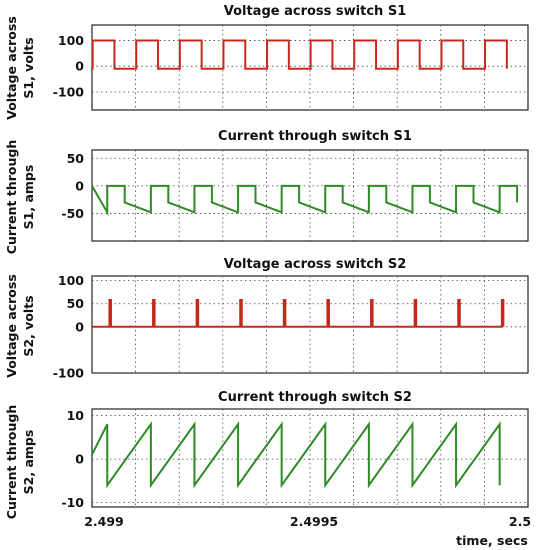 The height and width of the screenshot is (550, 540). What do you see at coordinates (314, 521) in the screenshot?
I see `x-tick-label: 2.4995` at bounding box center [314, 521].